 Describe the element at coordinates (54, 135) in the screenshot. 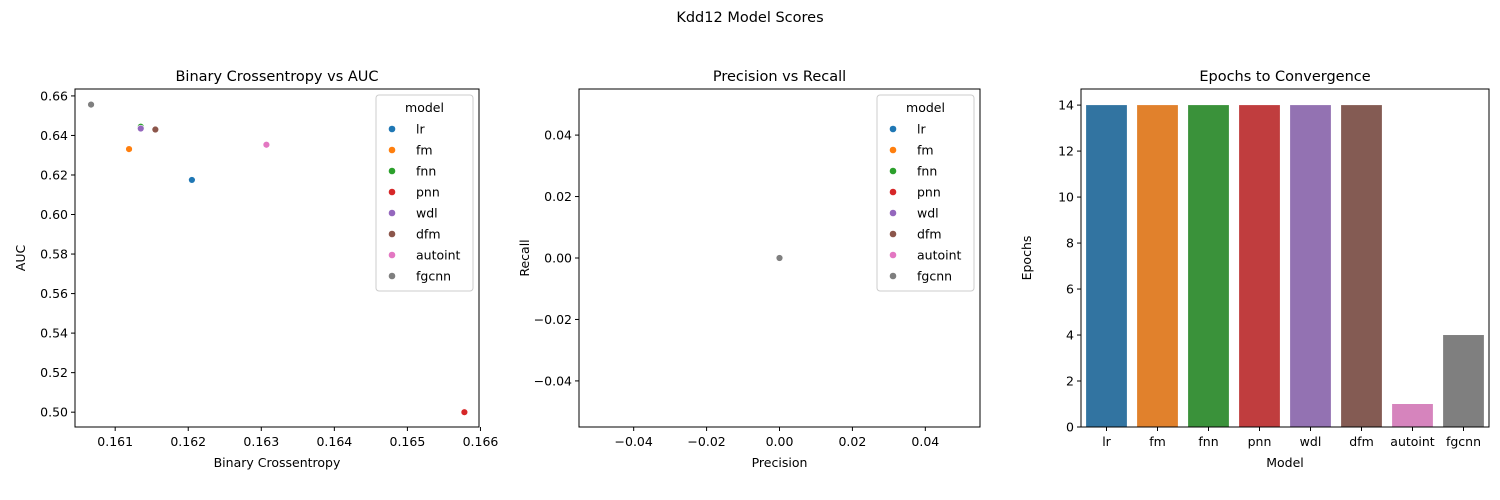

I see `y-tick-label: 0.64` at that location.